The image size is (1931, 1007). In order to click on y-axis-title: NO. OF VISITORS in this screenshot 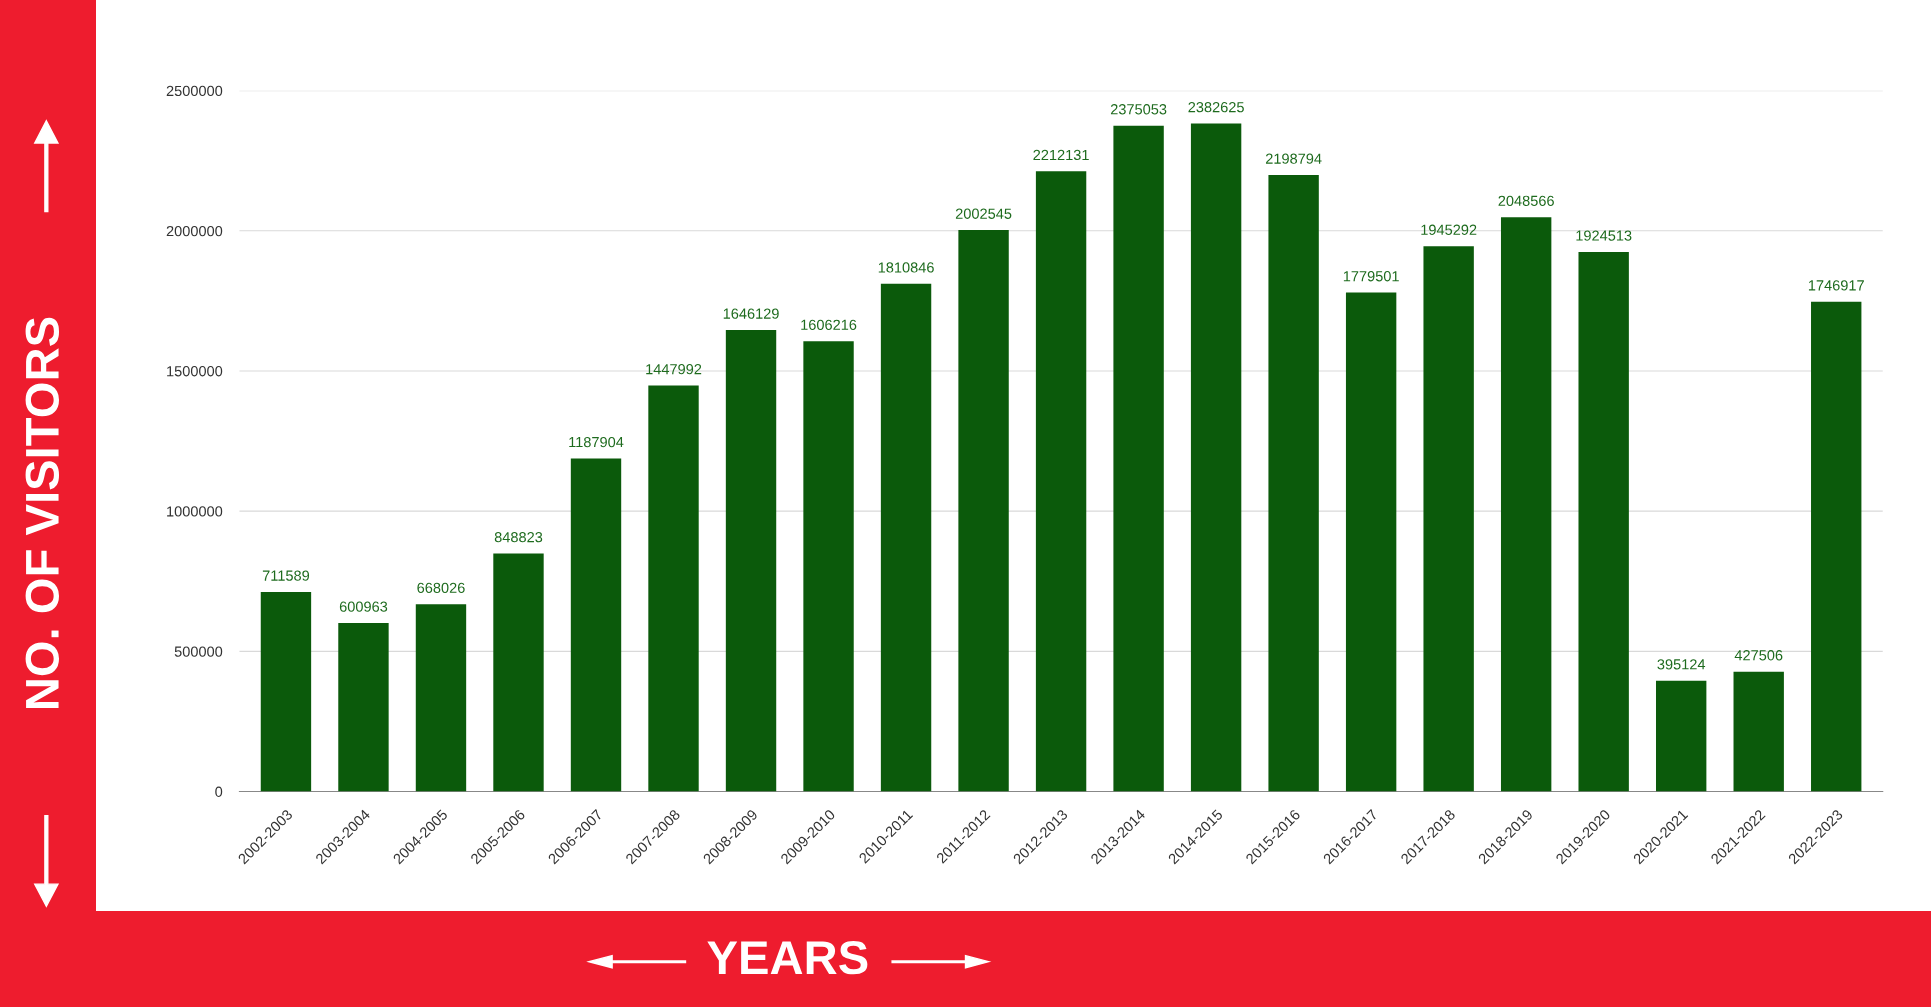, I will do `click(42, 513)`.